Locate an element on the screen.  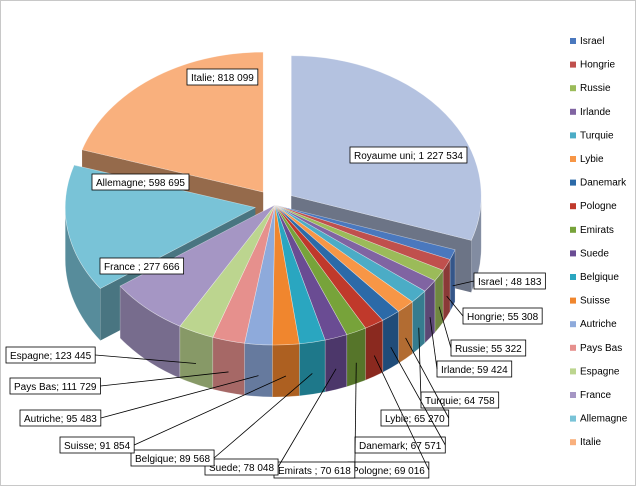
legend-label-italie: Italie is located at coordinates (591, 442).